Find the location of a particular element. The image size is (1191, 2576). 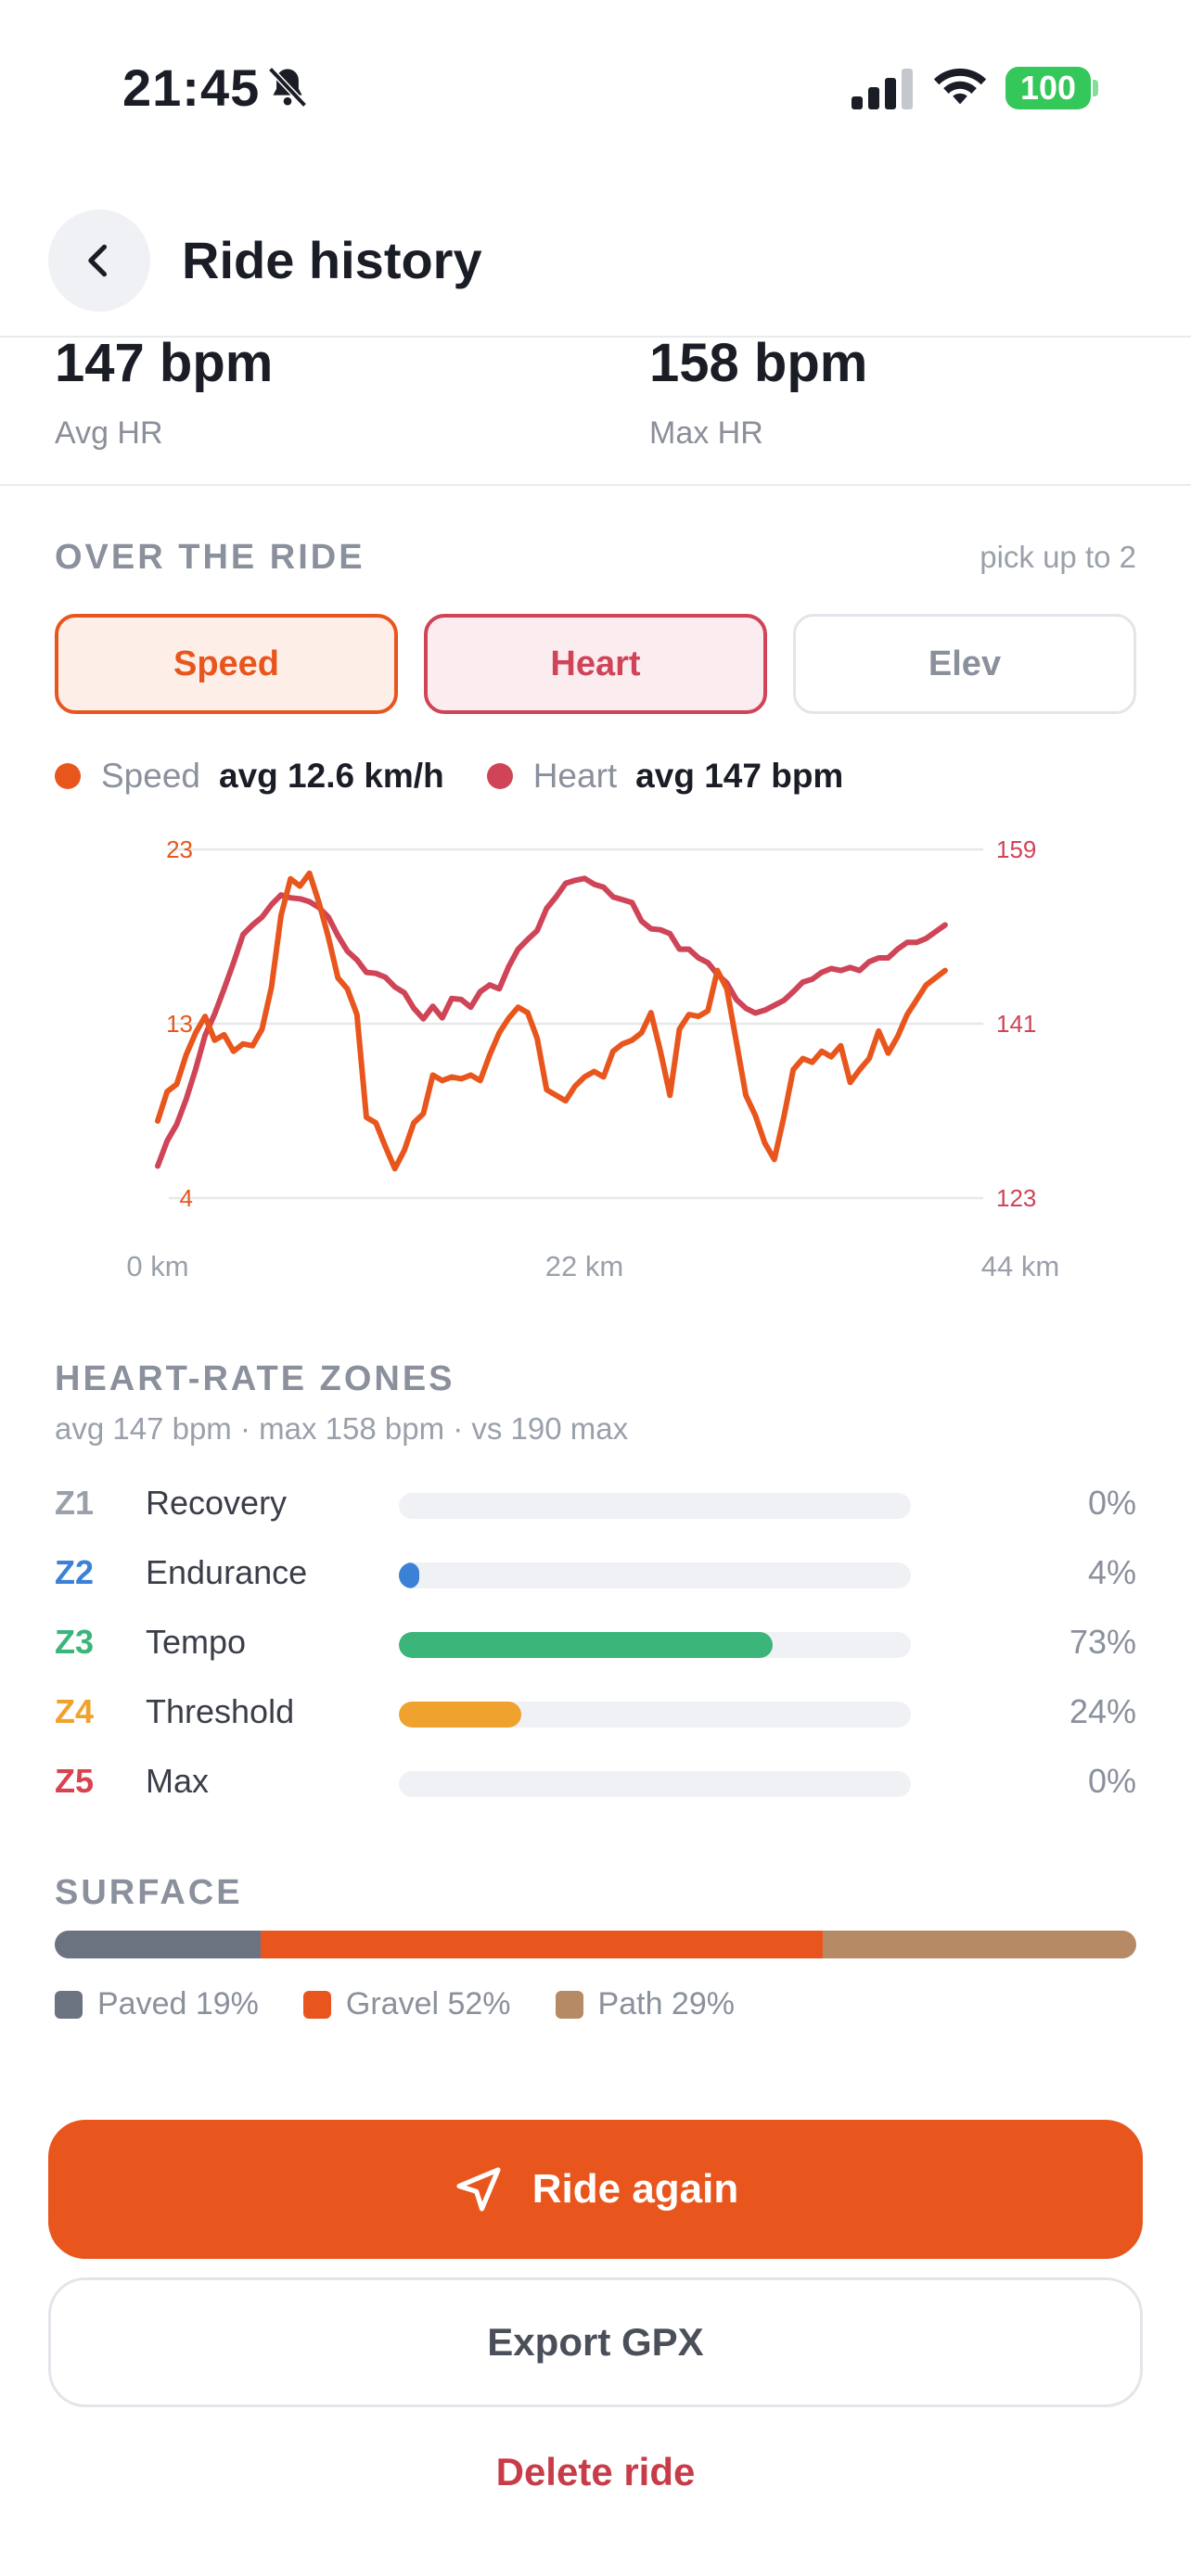

toggle-elev: Elev is located at coordinates (964, 664).